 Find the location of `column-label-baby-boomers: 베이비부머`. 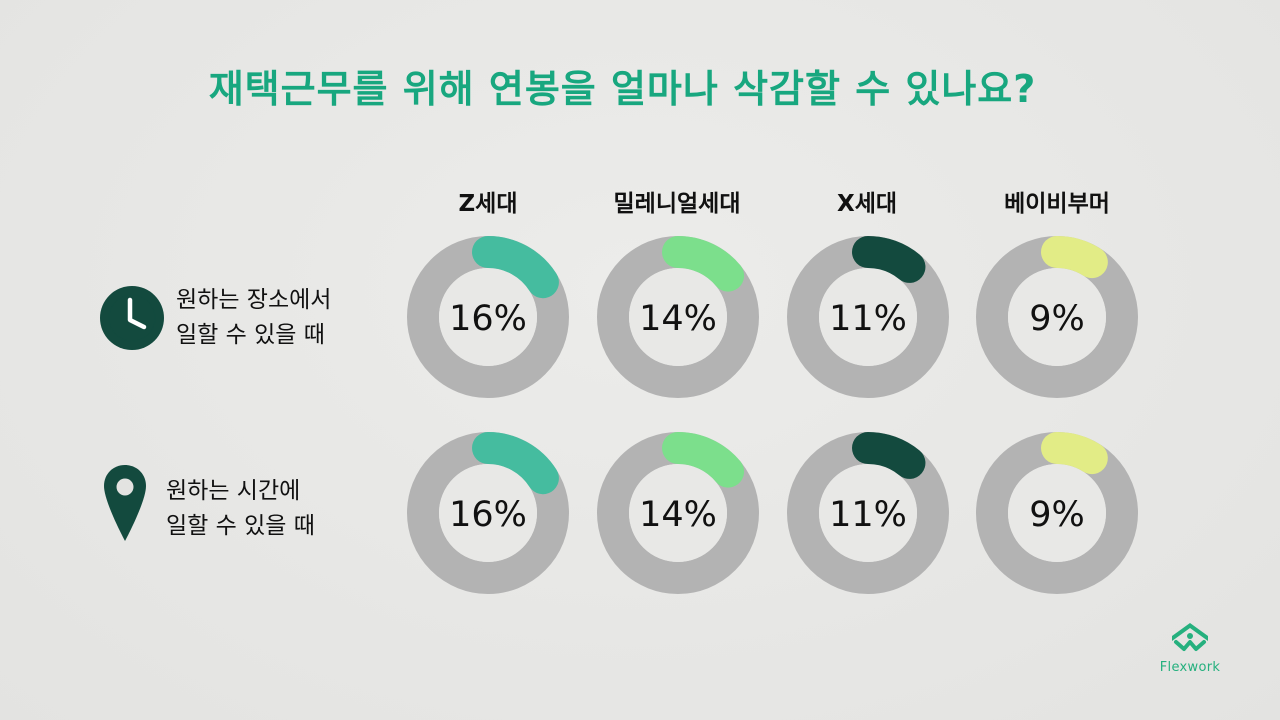

column-label-baby-boomers: 베이비부머 is located at coordinates (1057, 204).